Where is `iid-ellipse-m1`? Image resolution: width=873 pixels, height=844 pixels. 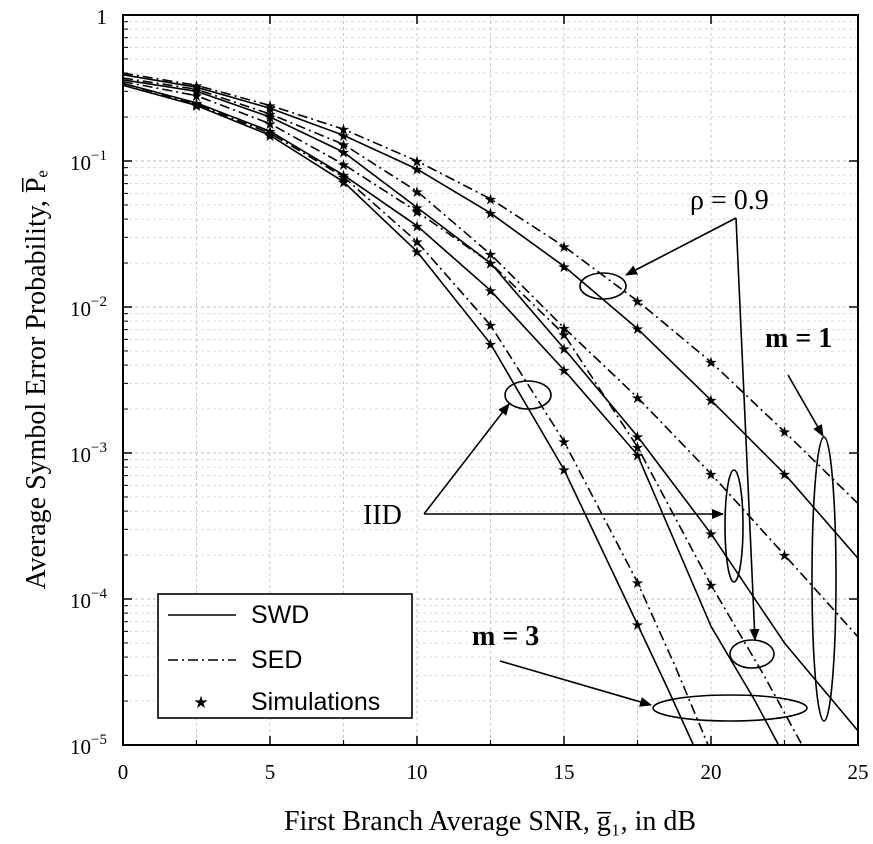 iid-ellipse-m1 is located at coordinates (734, 526).